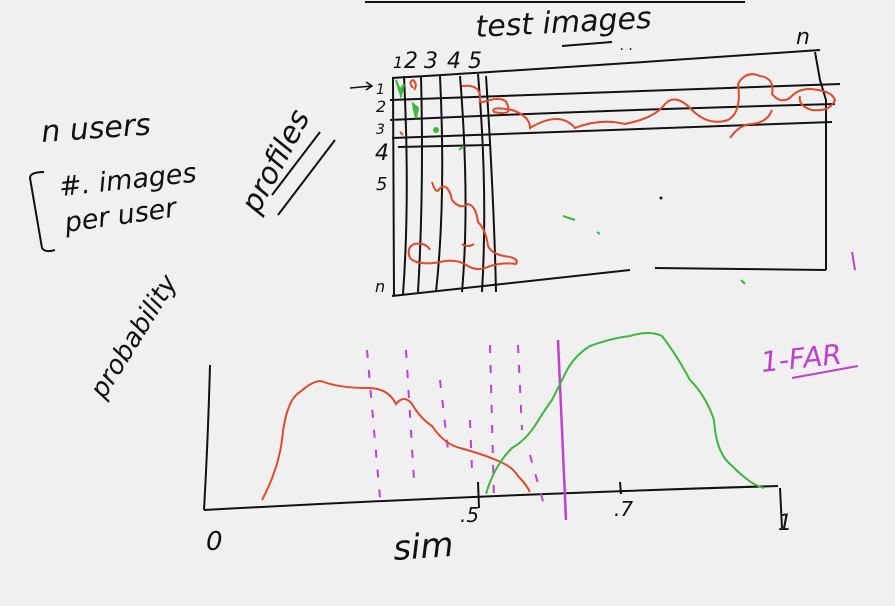  I want to click on column-number: 3, so click(431, 61).